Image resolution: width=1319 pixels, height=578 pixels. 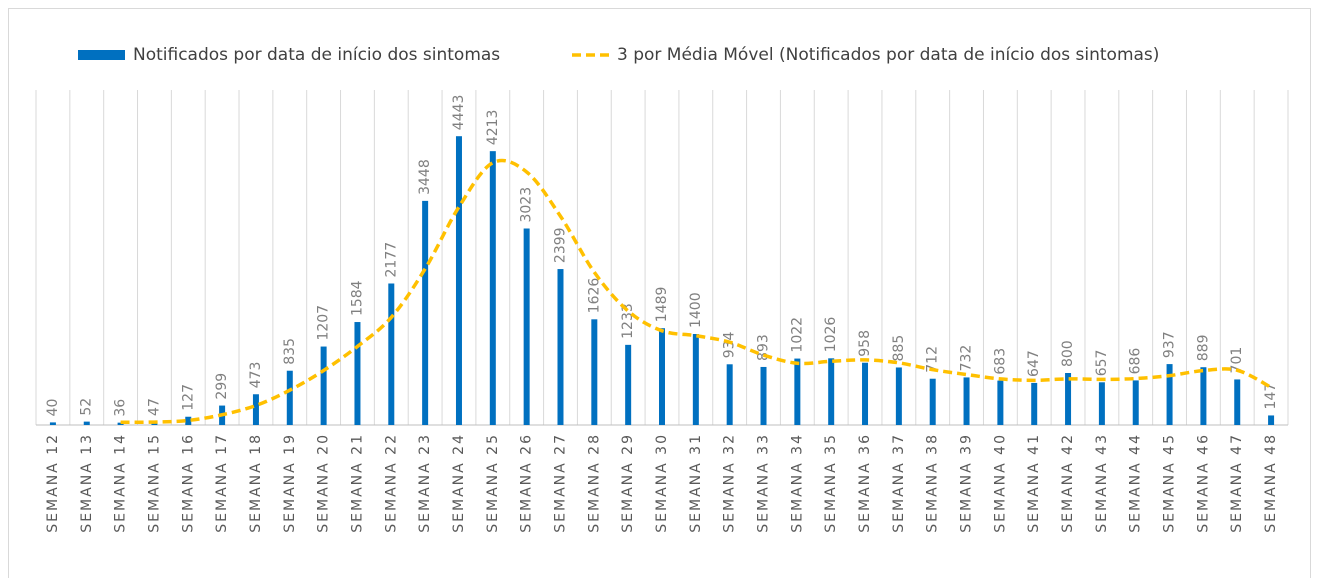 I want to click on x-tick-label: SEMANA 12, so click(x=53, y=483).